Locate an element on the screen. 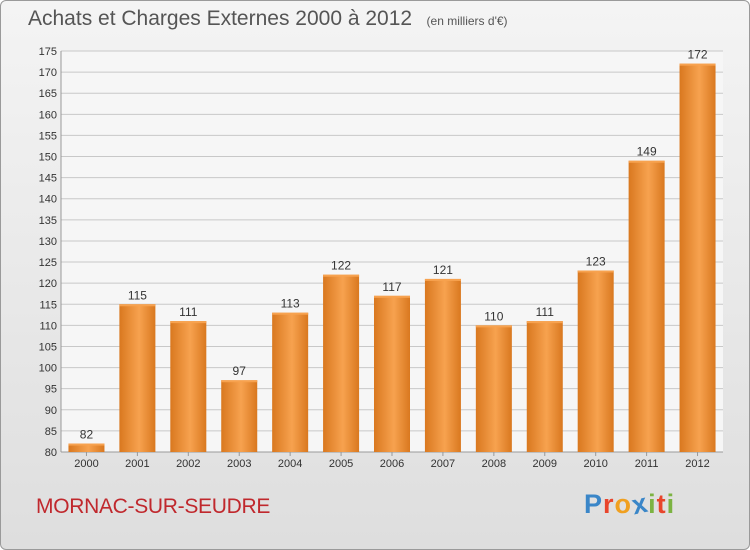 Image resolution: width=750 pixels, height=550 pixels. x-tick-label: 2002 is located at coordinates (188, 464).